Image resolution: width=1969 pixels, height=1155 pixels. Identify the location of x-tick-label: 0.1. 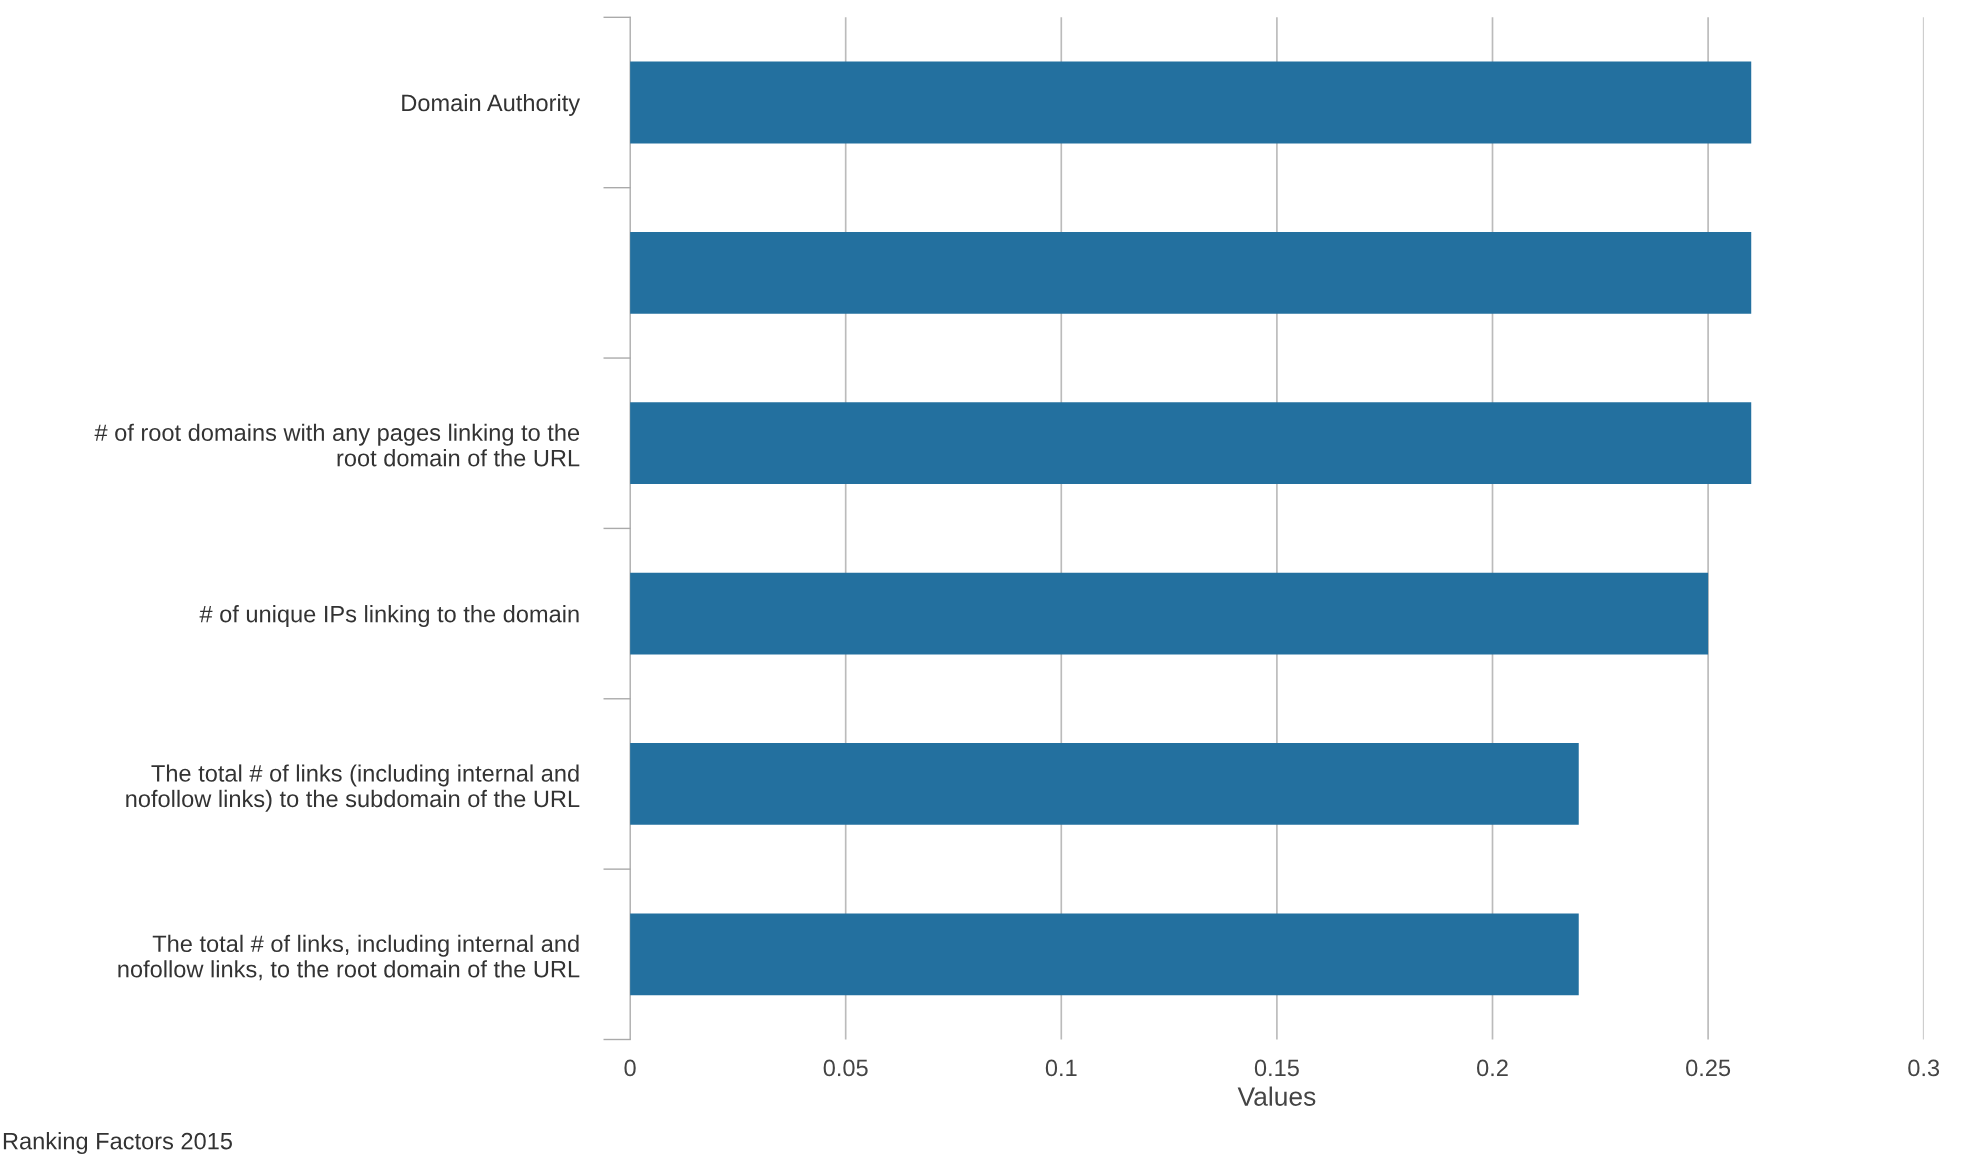
(1061, 1068).